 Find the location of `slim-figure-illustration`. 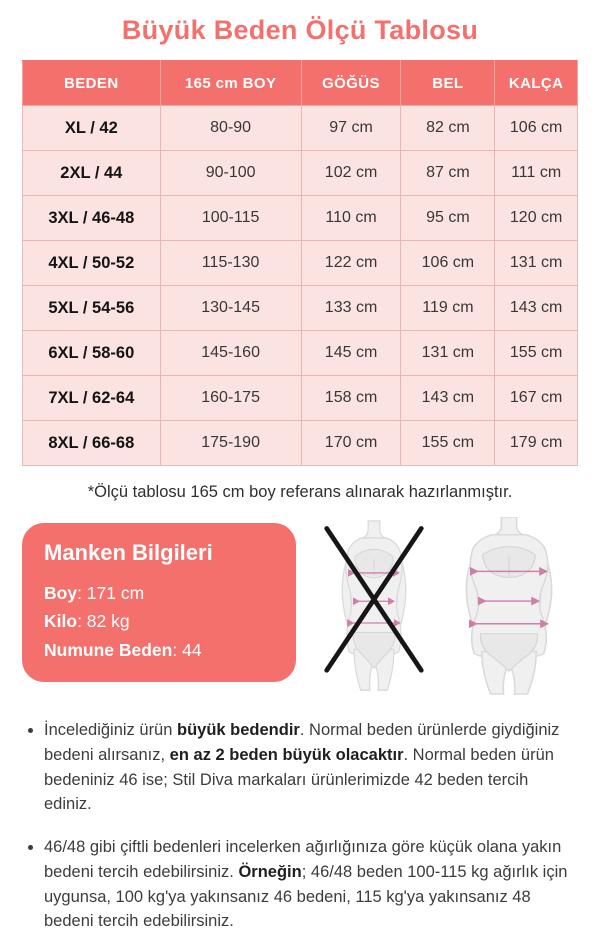

slim-figure-illustration is located at coordinates (374, 605).